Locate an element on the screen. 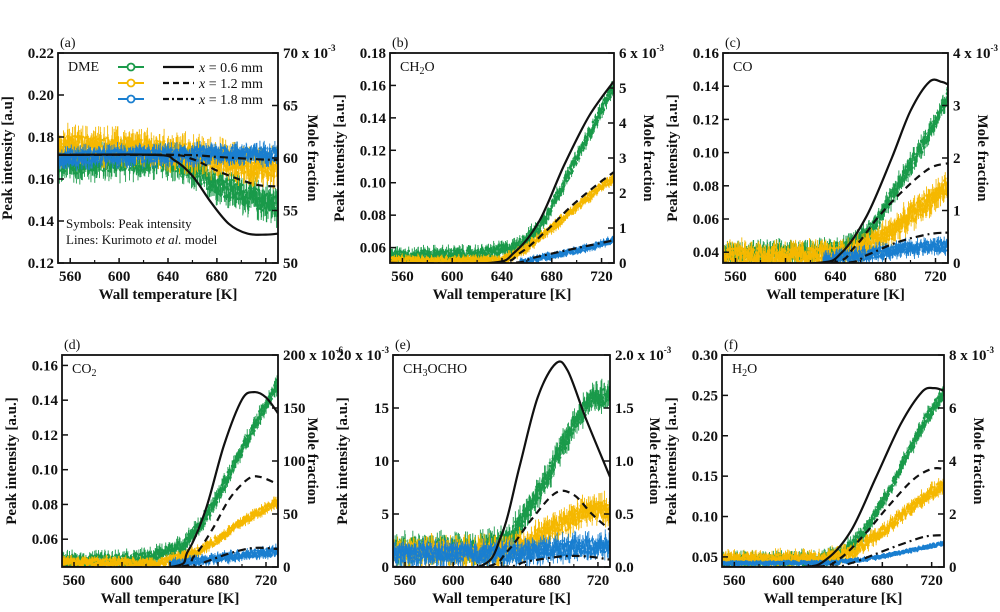 The width and height of the screenshot is (1000, 612). x-tick-label: 600 is located at coordinates (119, 277).